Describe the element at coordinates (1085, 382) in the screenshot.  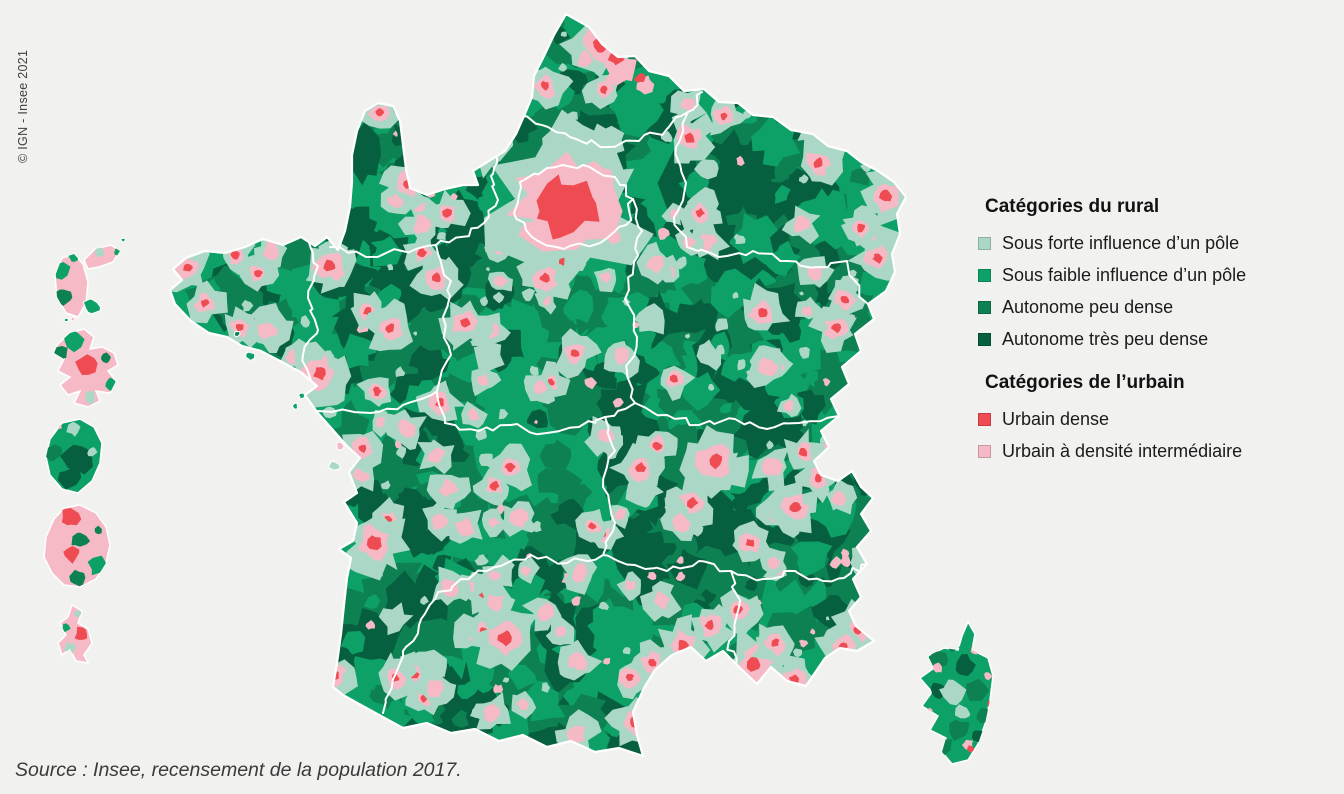
I see `legend-urban-title: Catégories de l’urbain` at that location.